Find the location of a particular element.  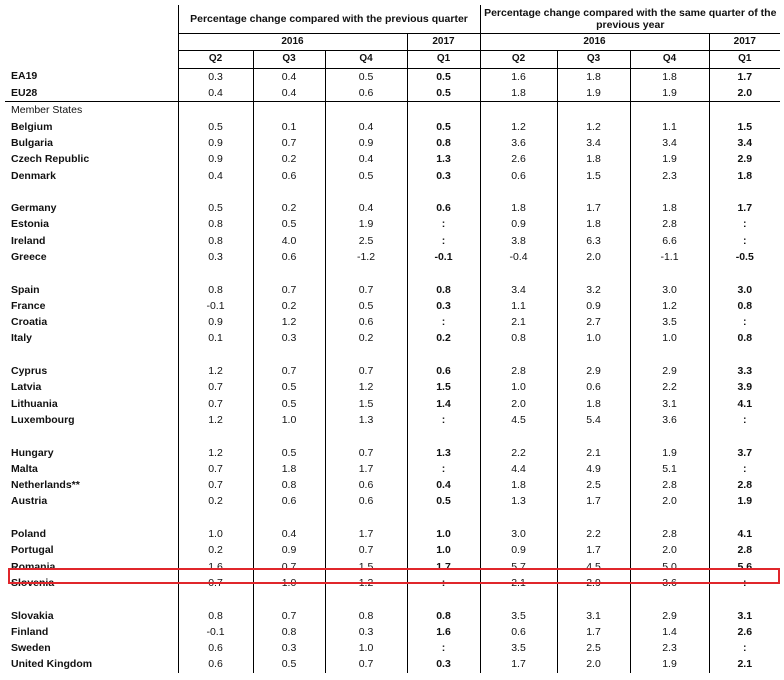

header-year-2017-same: 2017 is located at coordinates (745, 42).